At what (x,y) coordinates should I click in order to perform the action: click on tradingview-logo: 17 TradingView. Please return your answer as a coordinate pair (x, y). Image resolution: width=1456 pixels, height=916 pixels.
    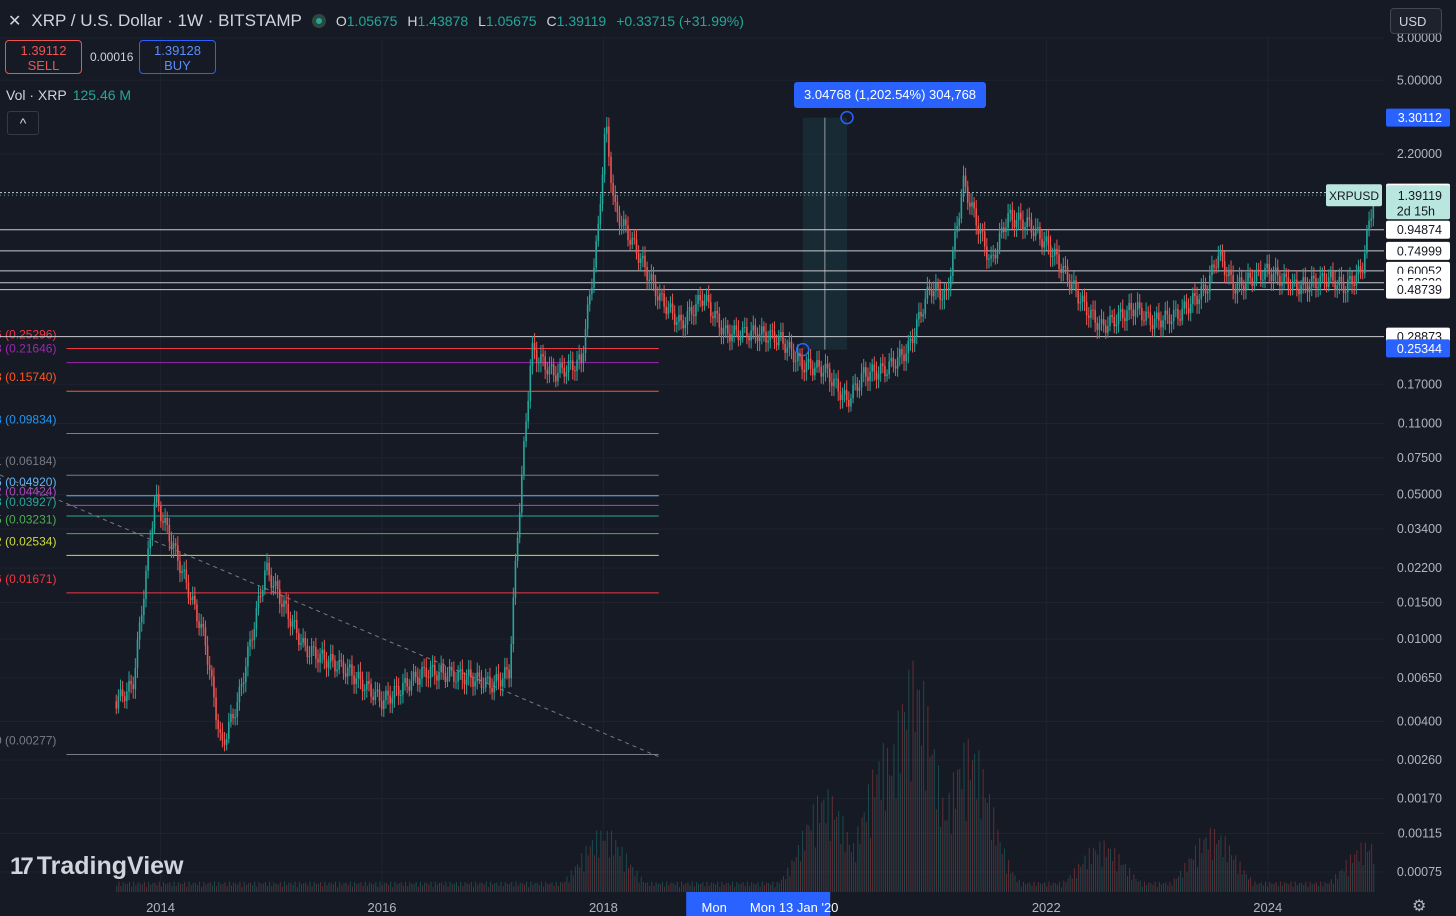
    Looking at the image, I should click on (97, 866).